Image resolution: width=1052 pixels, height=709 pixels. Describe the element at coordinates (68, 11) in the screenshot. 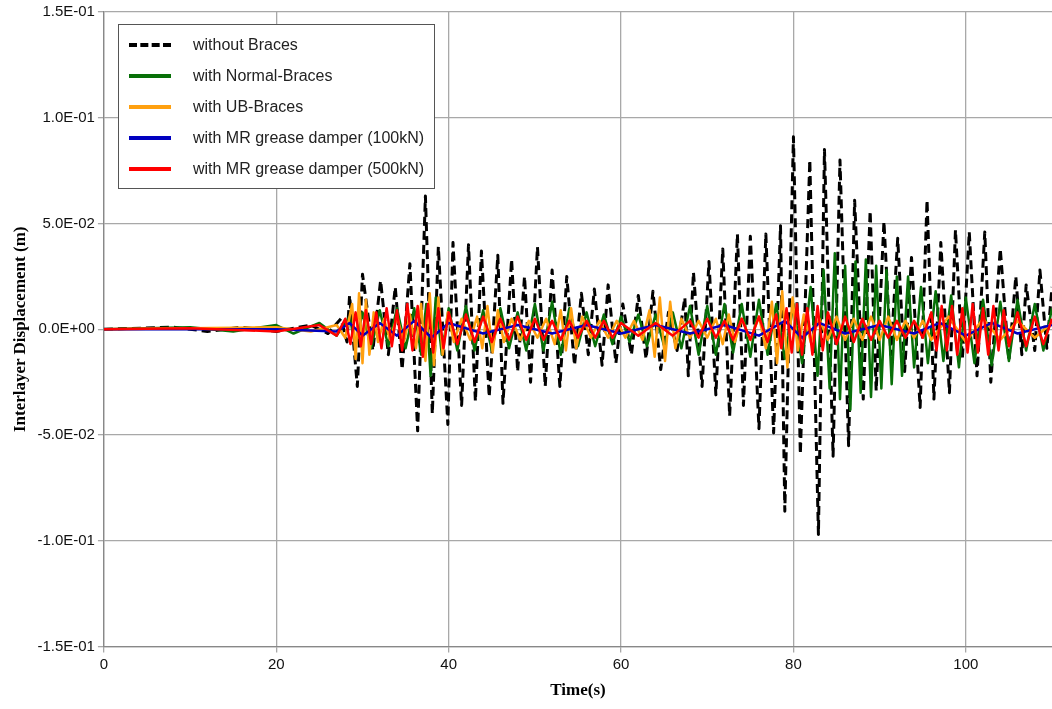

I see `y-tick-label: 1.5E-01` at that location.